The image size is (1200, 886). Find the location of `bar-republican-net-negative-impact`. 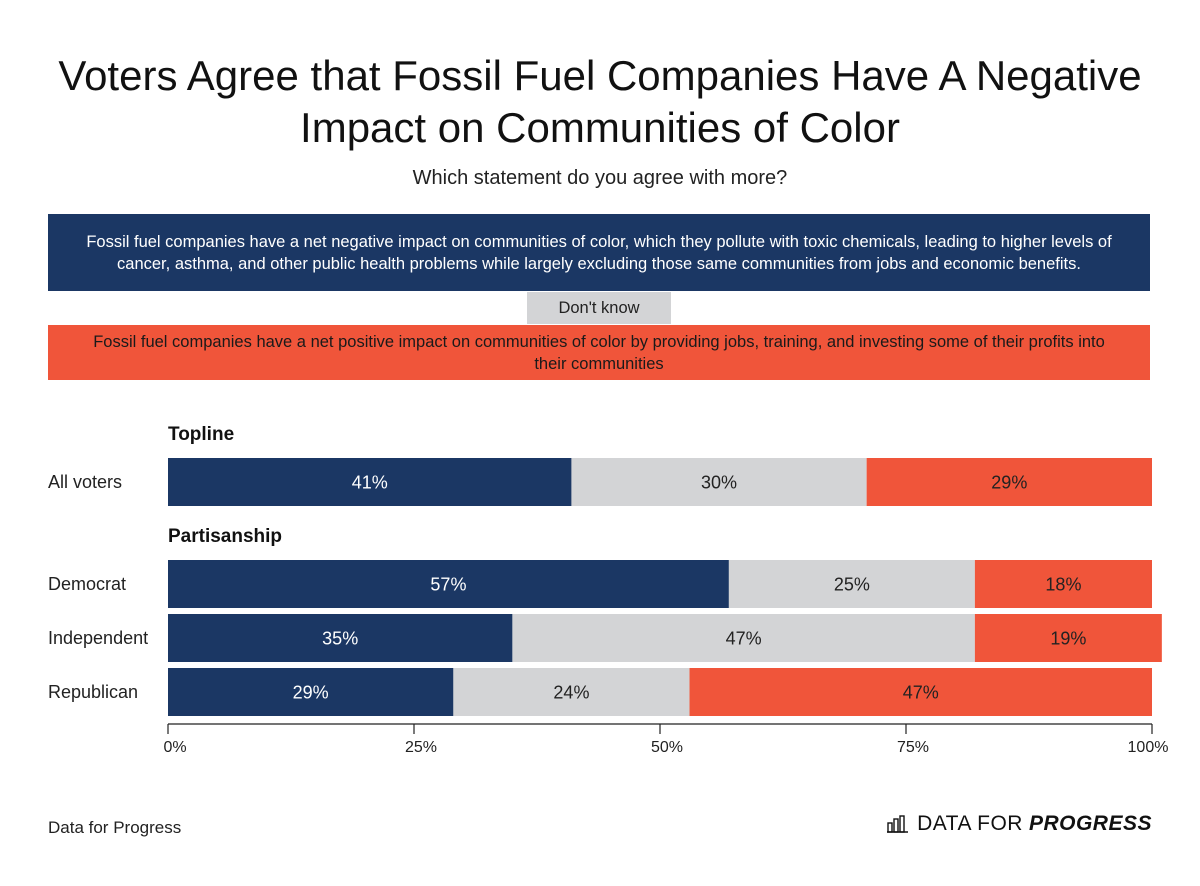

bar-republican-net-negative-impact is located at coordinates (311, 692).